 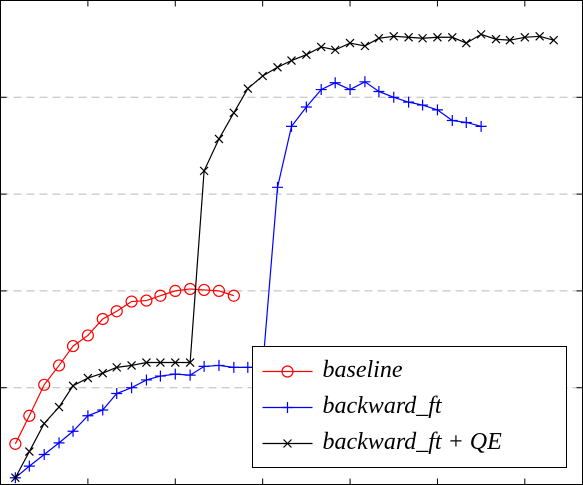 I want to click on legend: baseline backward_ft backward_ft + QE, so click(x=409, y=407).